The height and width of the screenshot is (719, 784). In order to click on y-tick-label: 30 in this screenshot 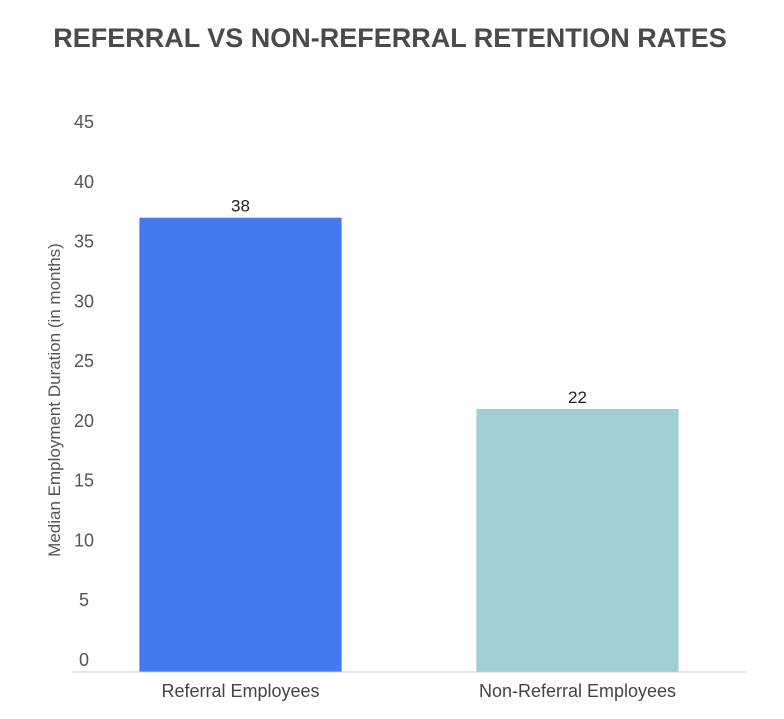, I will do `click(84, 301)`.